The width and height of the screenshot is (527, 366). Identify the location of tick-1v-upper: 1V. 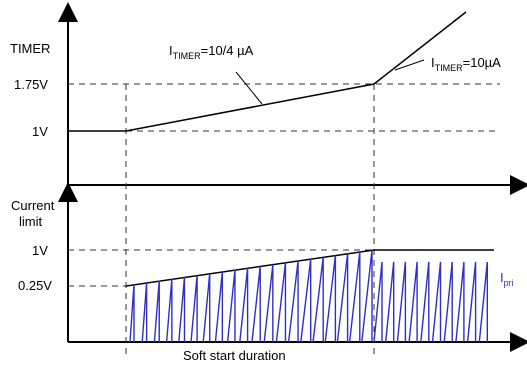
(40, 131).